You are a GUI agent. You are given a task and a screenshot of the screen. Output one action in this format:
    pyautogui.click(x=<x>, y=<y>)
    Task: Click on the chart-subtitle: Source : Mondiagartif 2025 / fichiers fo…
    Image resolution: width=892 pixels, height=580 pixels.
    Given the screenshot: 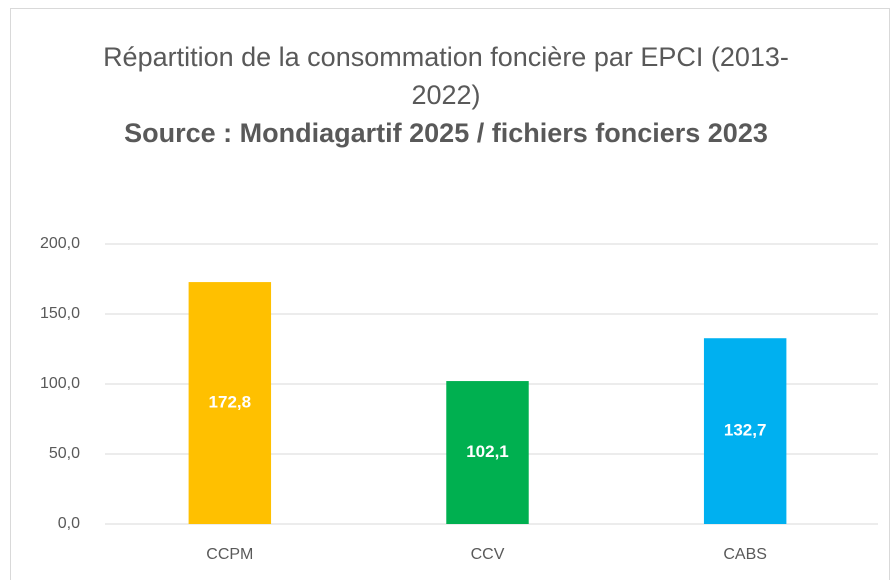 What is the action you would take?
    pyautogui.click(x=446, y=133)
    